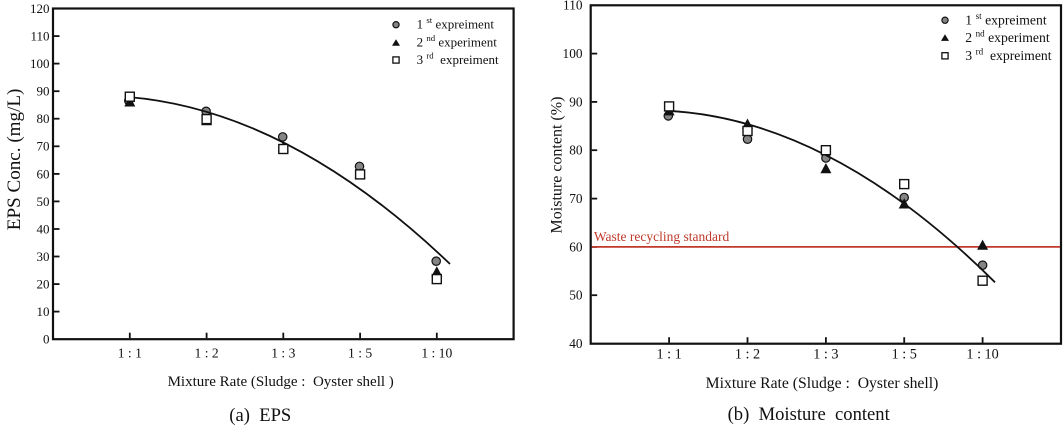 The height and width of the screenshot is (427, 1064). I want to click on svg-text: 0, so click(46, 339).